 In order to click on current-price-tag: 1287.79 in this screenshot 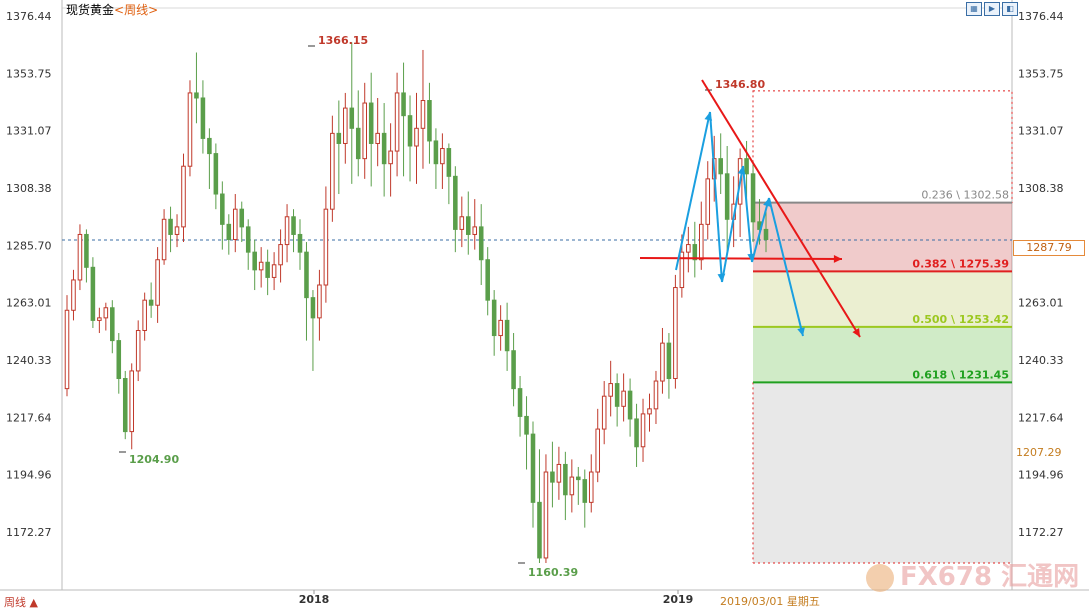, I will do `click(1049, 248)`.